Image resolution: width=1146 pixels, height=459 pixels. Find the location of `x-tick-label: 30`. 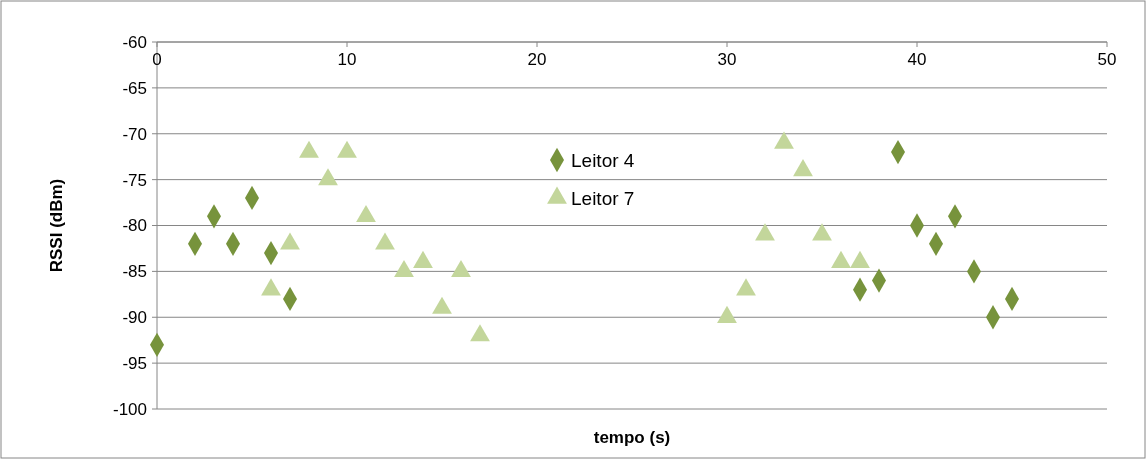

x-tick-label: 30 is located at coordinates (727, 59).